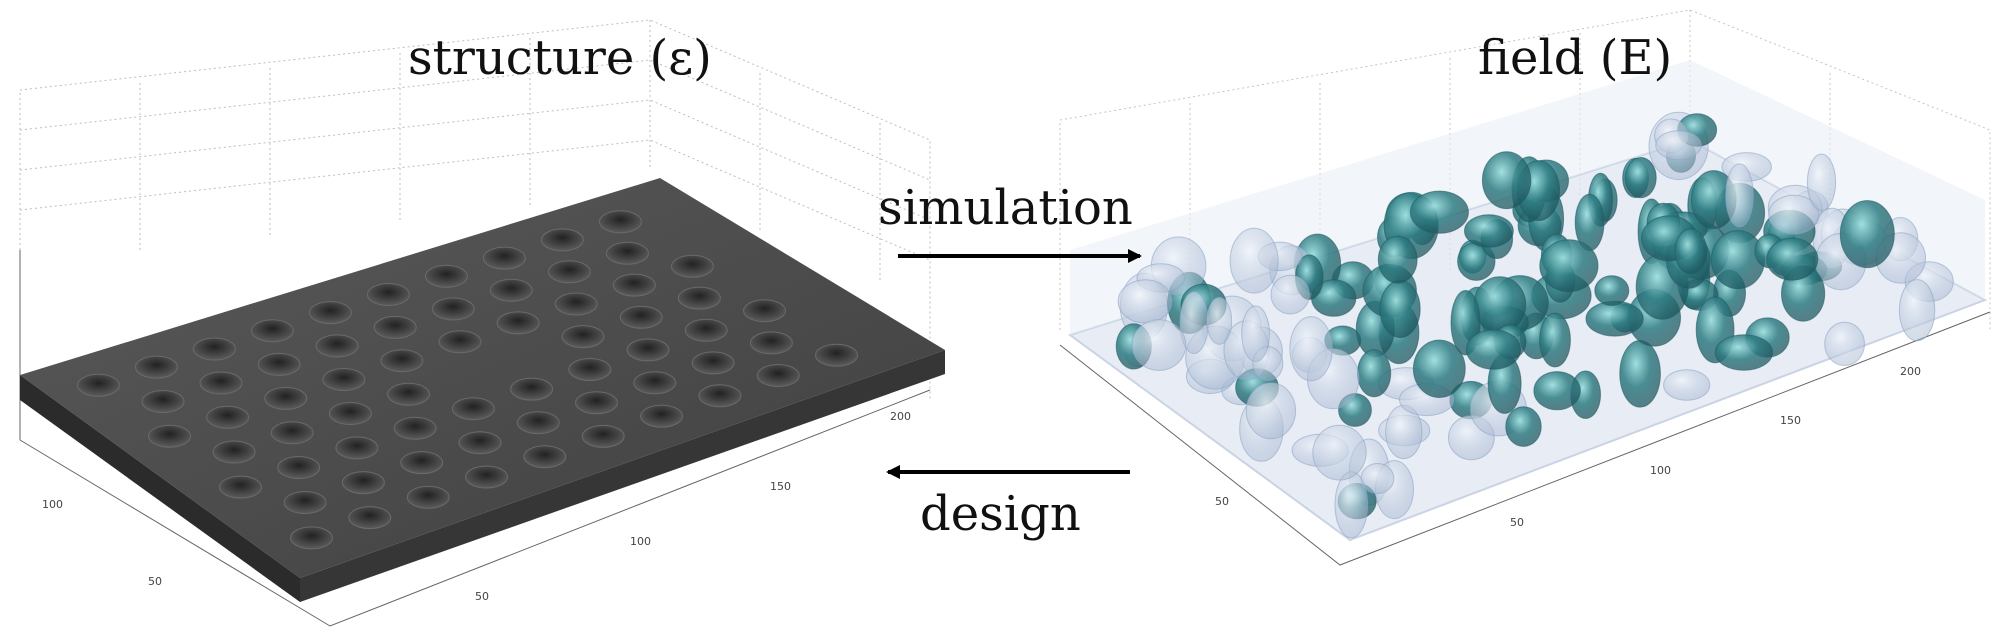  I want to click on slab-side-left, so click(160, 488).